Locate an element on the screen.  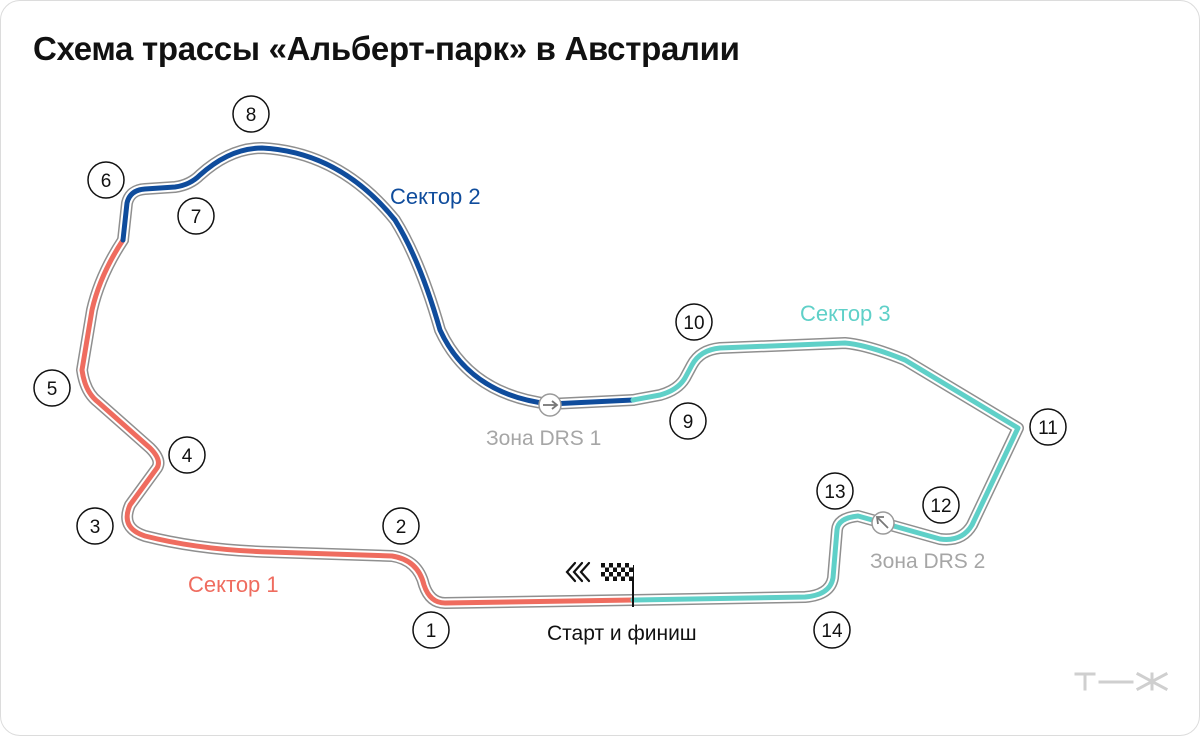
diagram-title: Схема трассы «Альберт-парк» в Австралии is located at coordinates (386, 48).